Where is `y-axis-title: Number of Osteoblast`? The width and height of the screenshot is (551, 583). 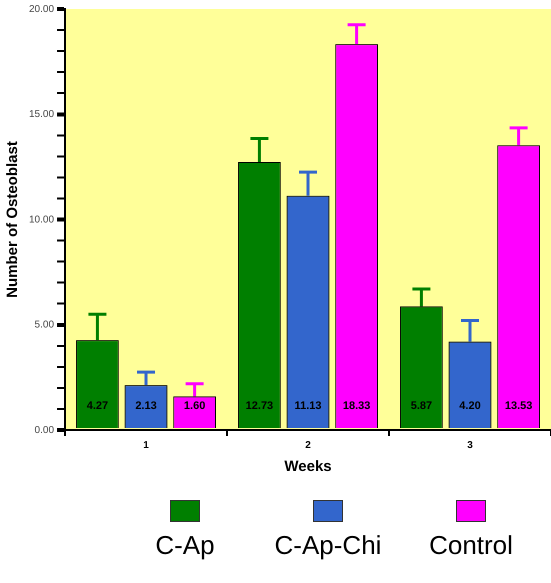 y-axis-title: Number of Osteoblast is located at coordinates (13, 219).